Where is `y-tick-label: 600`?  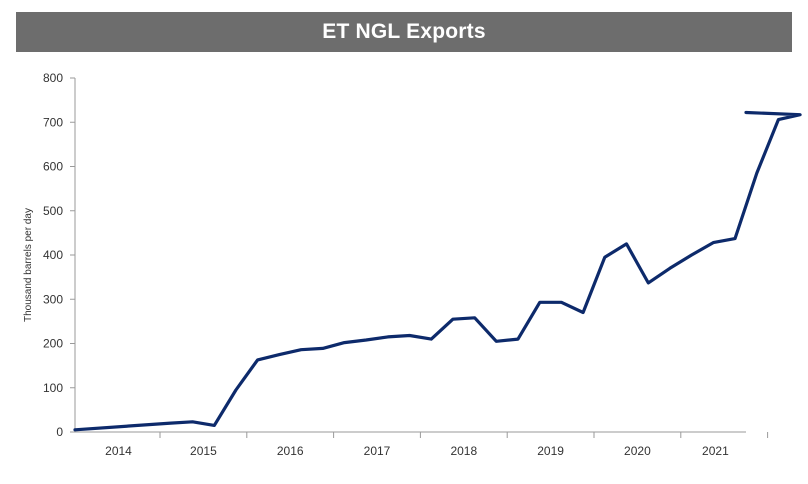 y-tick-label: 600 is located at coordinates (53, 167).